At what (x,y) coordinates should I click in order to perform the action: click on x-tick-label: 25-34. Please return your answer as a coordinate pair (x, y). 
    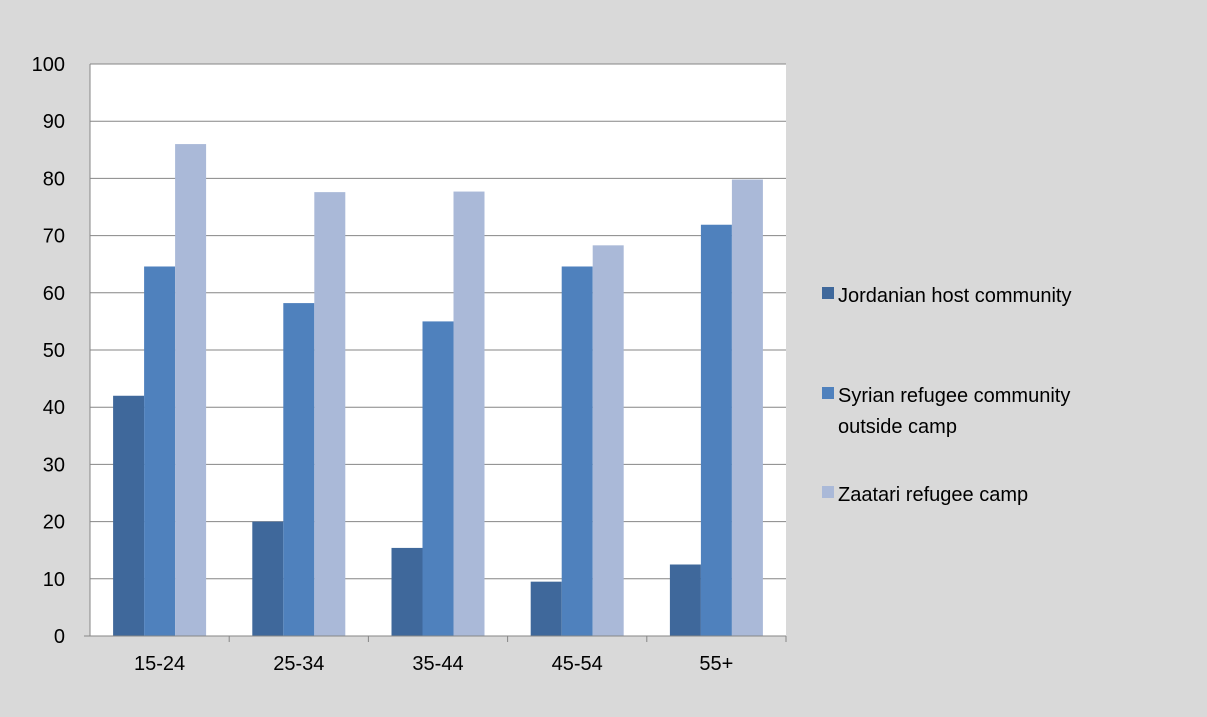
    Looking at the image, I should click on (298, 664).